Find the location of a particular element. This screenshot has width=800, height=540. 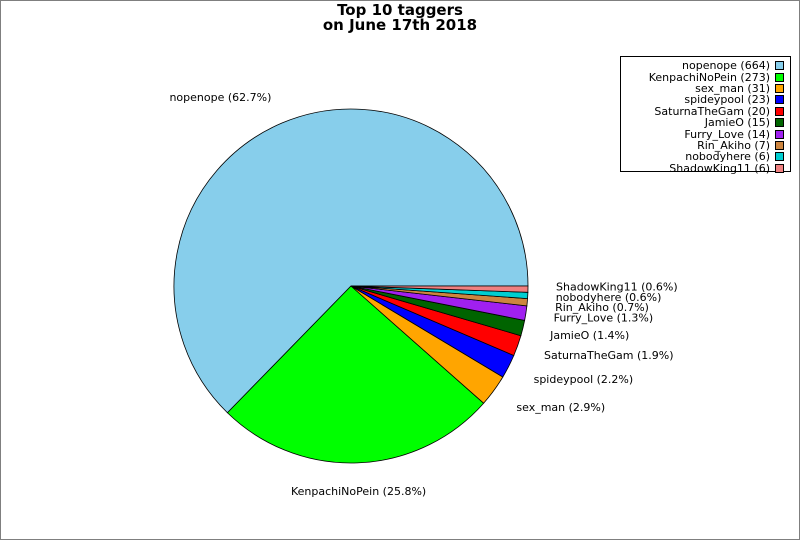

legend-label: ShadowKing11 (6) is located at coordinates (719, 168).